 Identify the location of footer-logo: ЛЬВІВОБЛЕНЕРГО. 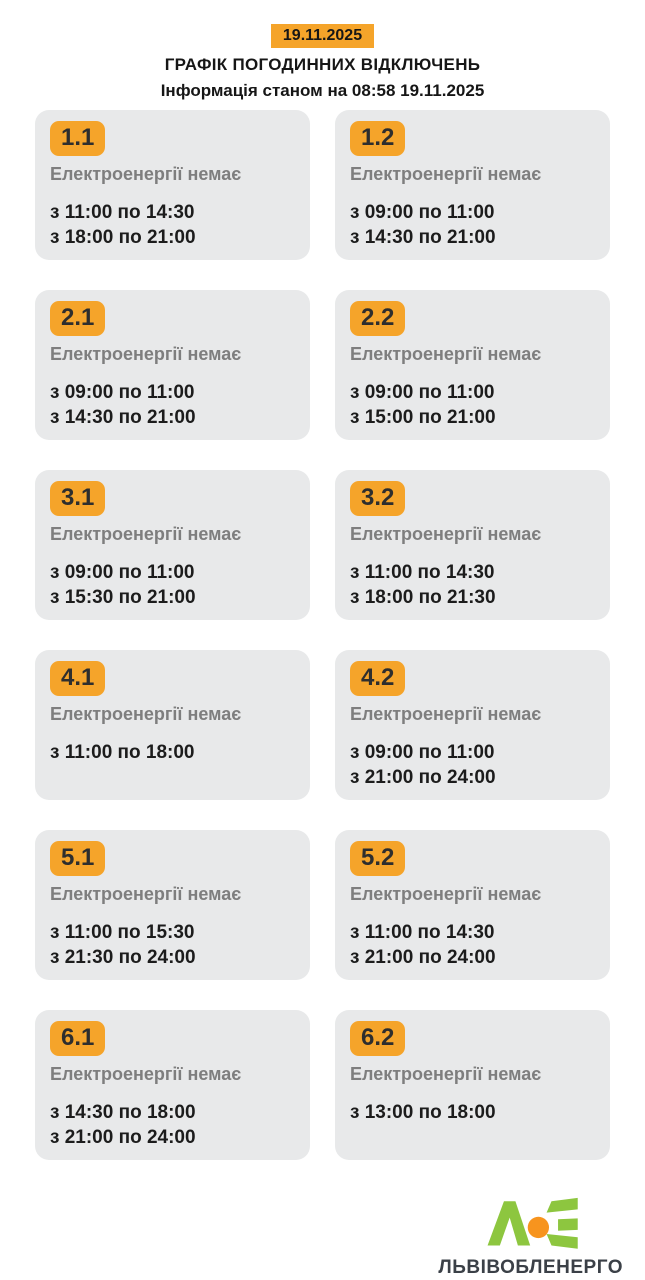
(530, 1237).